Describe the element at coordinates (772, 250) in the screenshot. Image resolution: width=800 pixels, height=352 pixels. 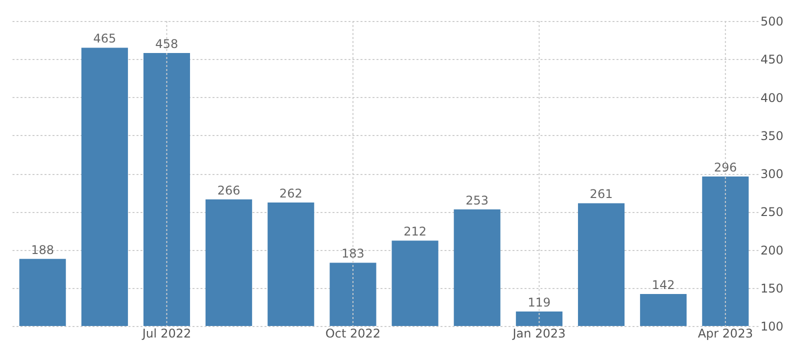
I see `y-tick-label: 200` at that location.